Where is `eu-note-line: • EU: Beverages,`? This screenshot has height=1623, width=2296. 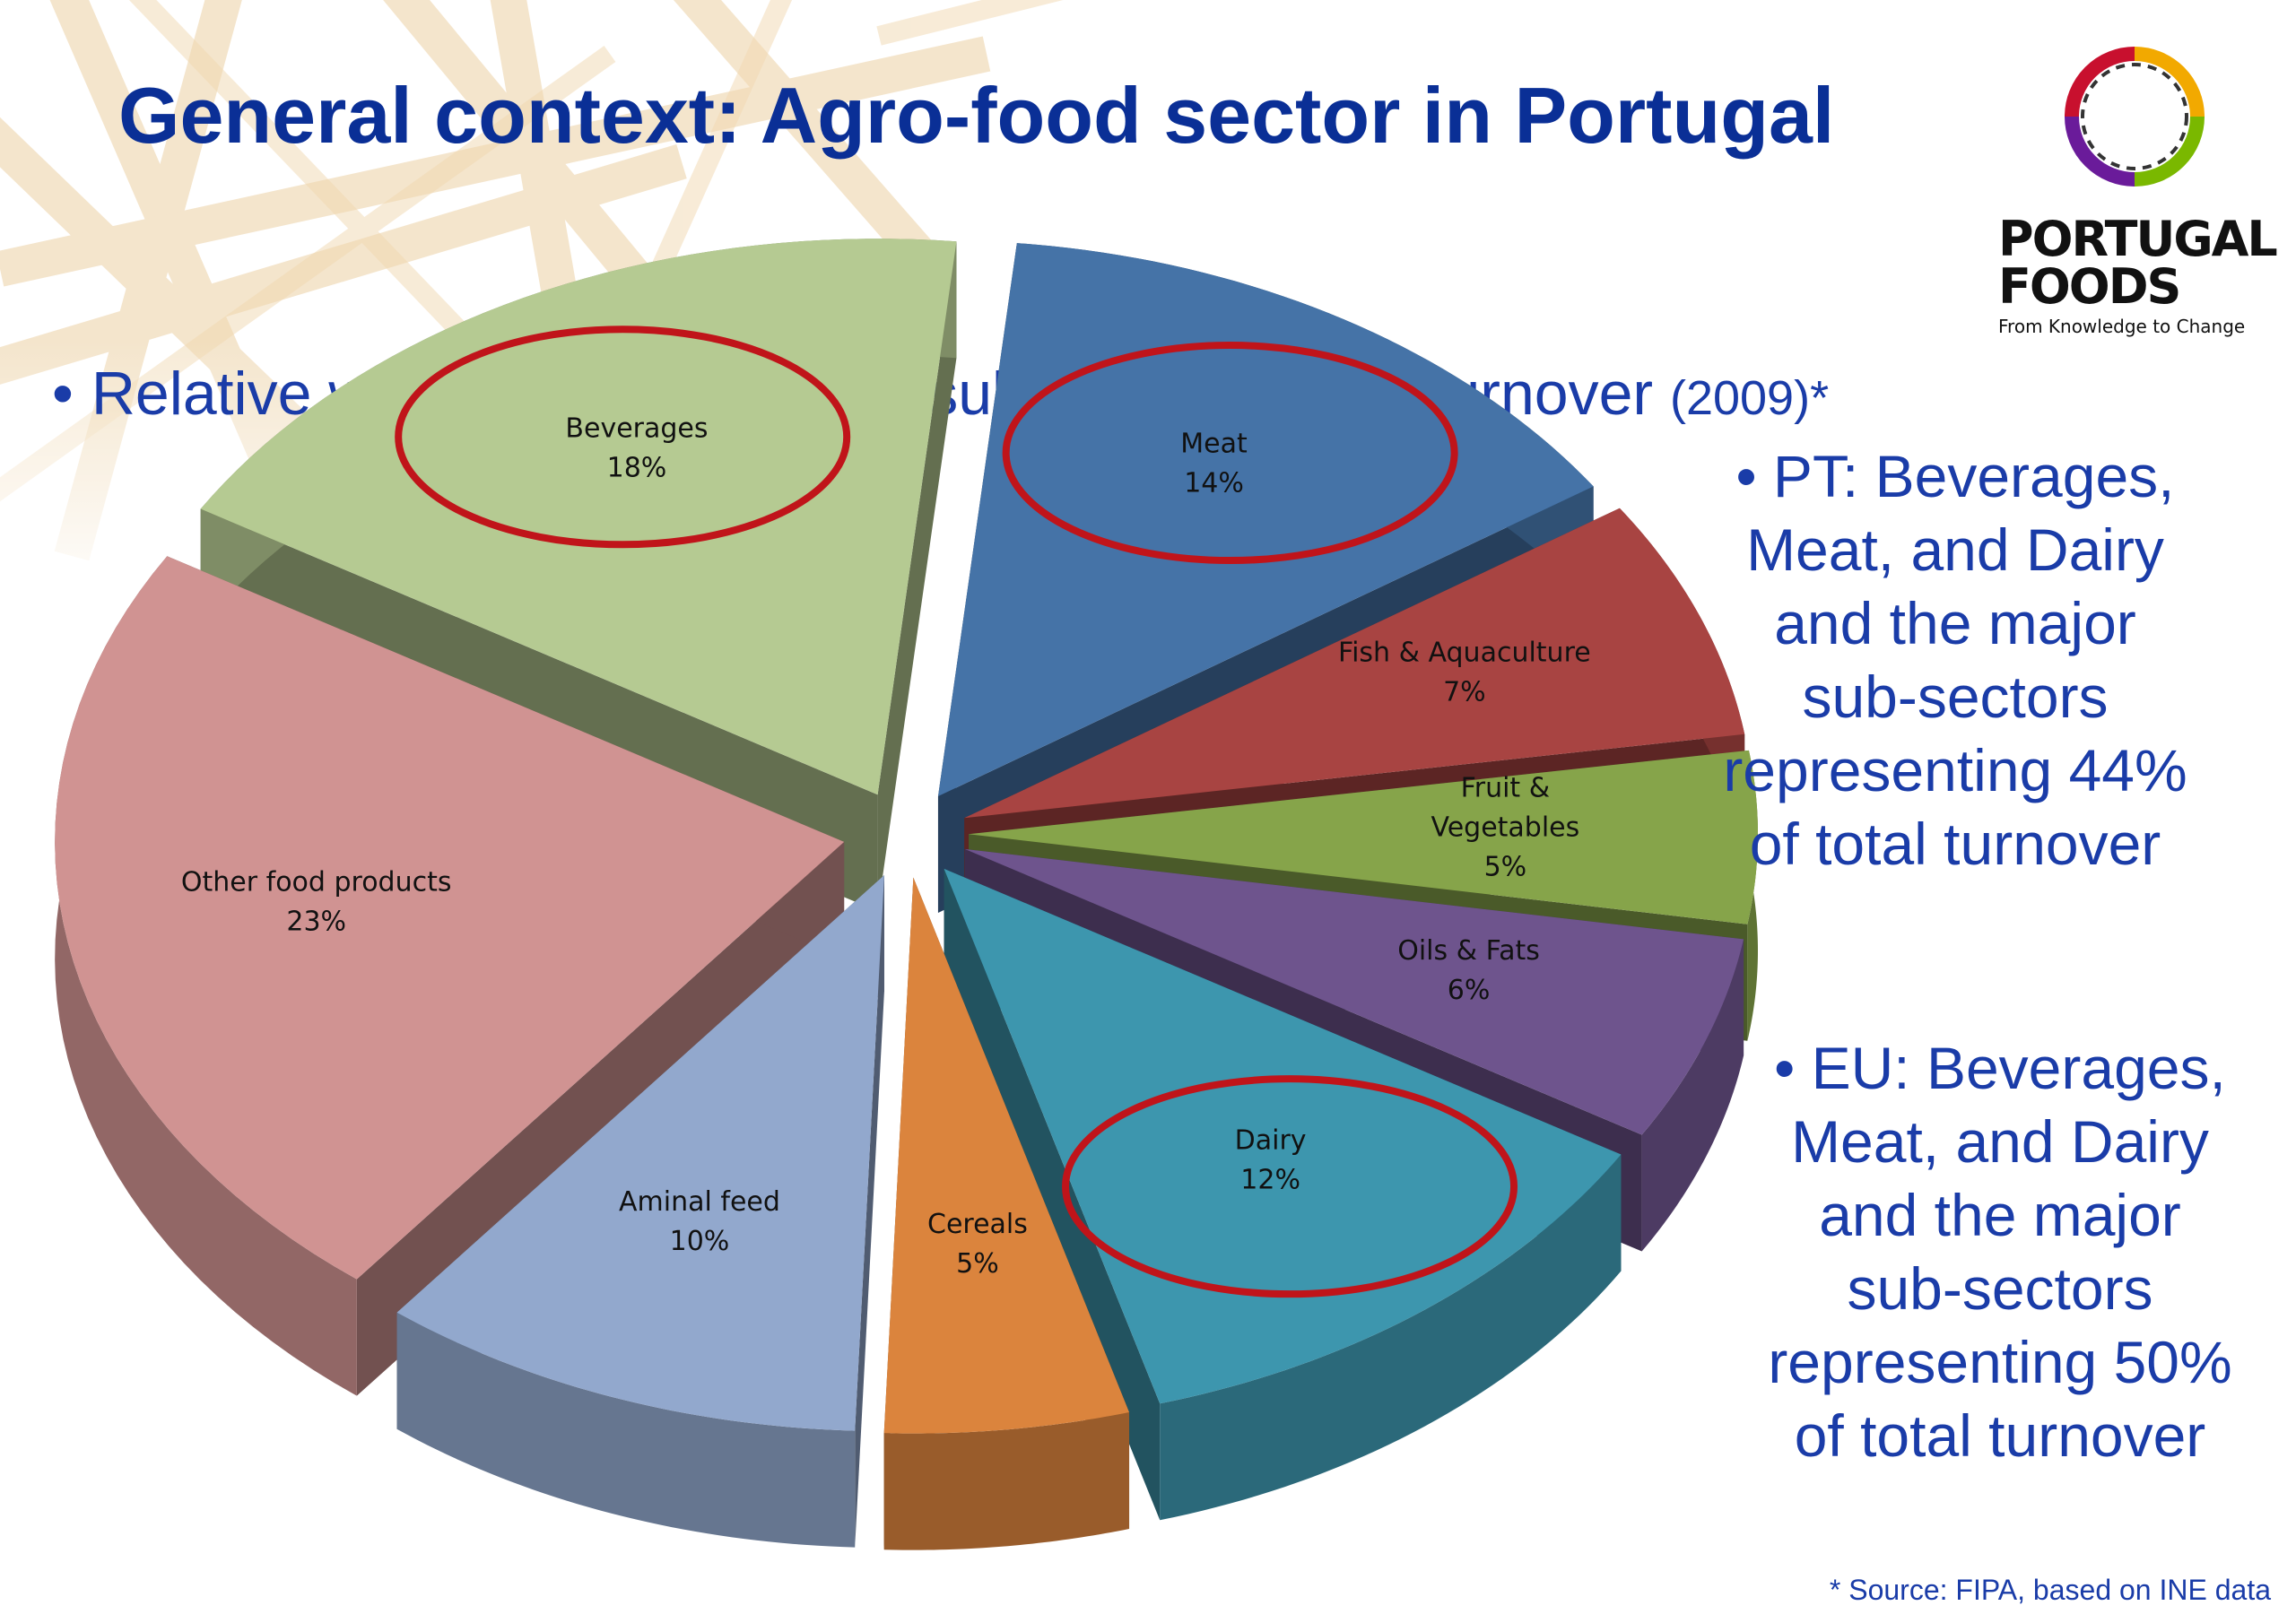 eu-note-line: • EU: Beverages, is located at coordinates (2000, 1068).